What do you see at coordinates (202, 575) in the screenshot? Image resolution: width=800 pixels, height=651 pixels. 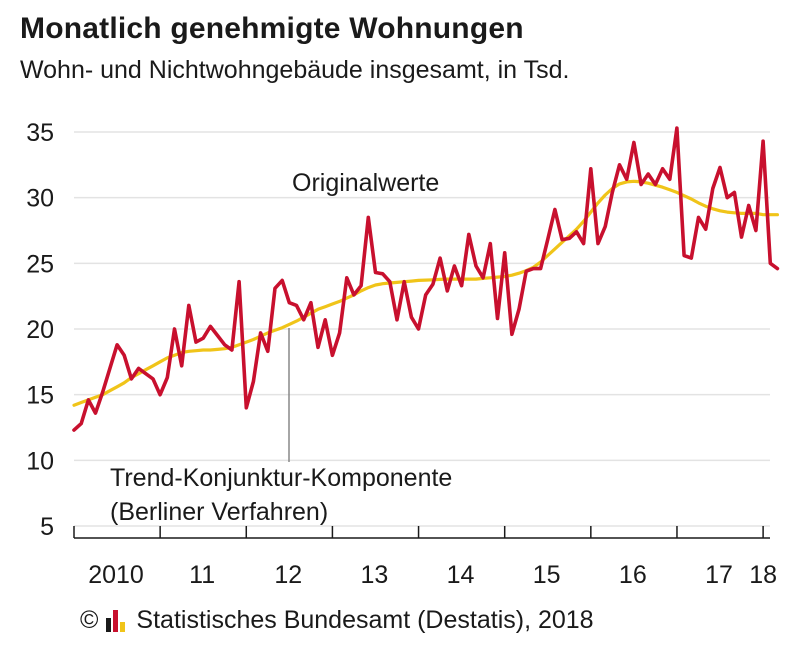 I see `x-tick-label: 11` at bounding box center [202, 575].